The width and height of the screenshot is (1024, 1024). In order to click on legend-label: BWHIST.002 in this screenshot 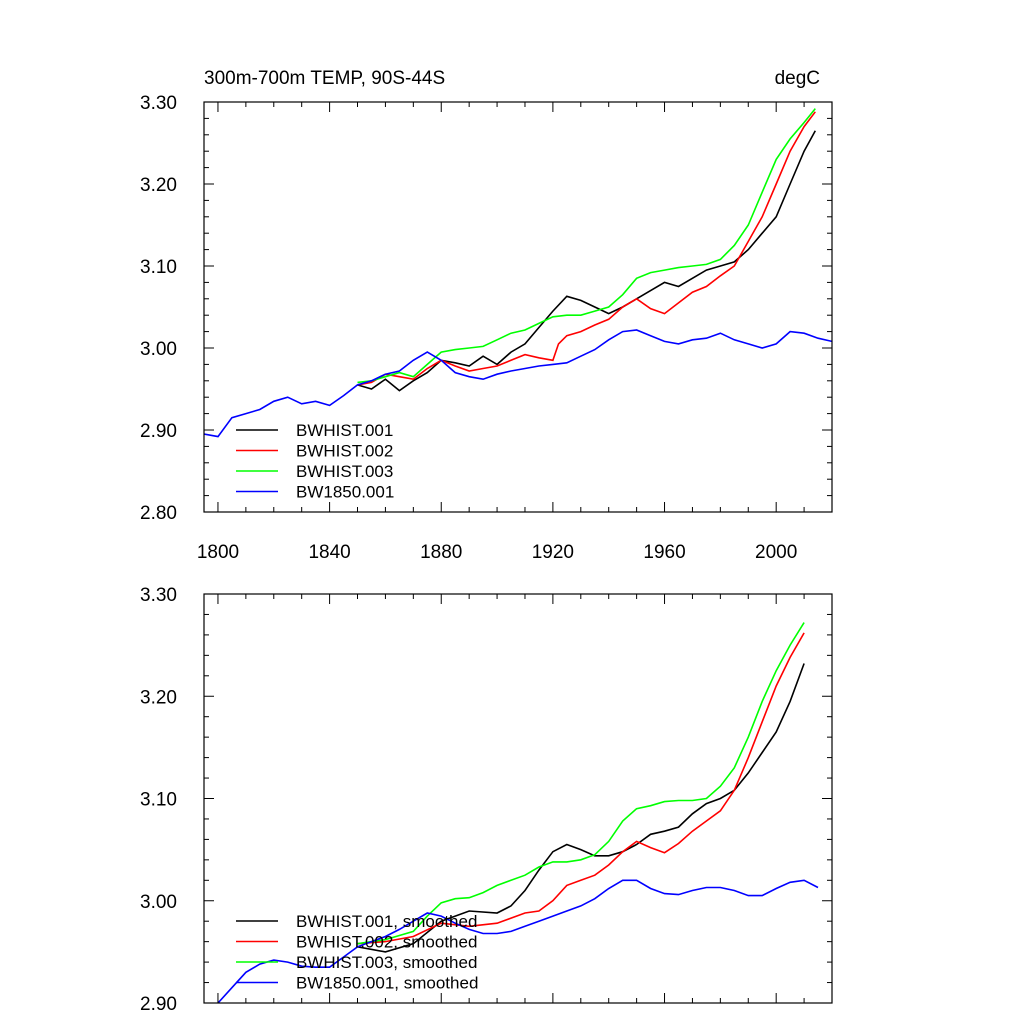, I will do `click(344, 451)`.